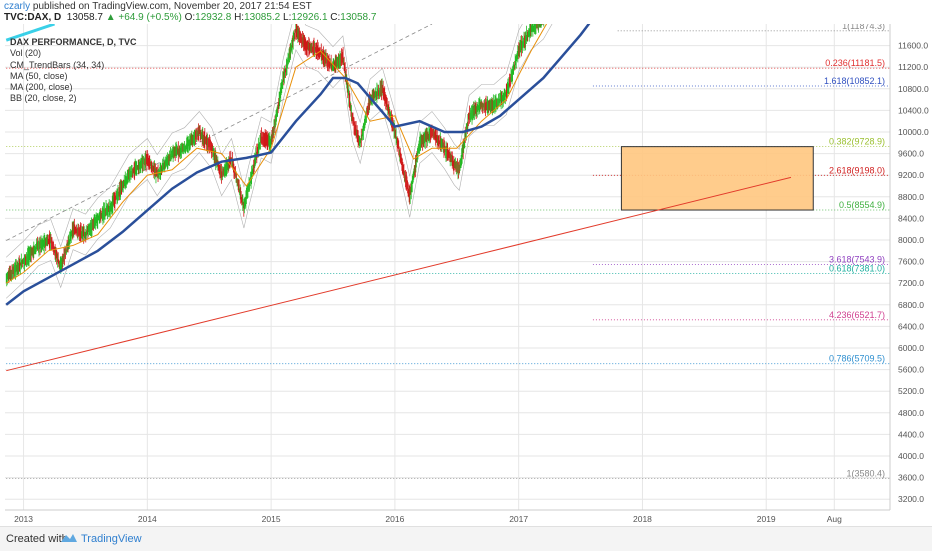 This screenshot has width=932, height=551. What do you see at coordinates (913, 46) in the screenshot?
I see `y-tick-label: 11600.0` at bounding box center [913, 46].